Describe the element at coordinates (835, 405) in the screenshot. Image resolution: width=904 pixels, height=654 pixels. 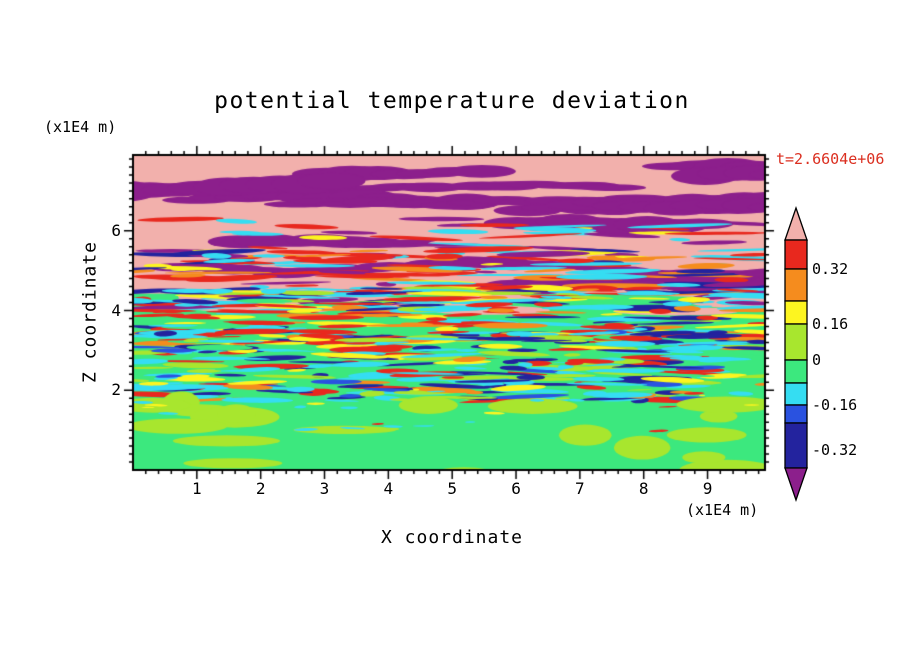
I see `colorbar-tick-label: -0.16` at that location.